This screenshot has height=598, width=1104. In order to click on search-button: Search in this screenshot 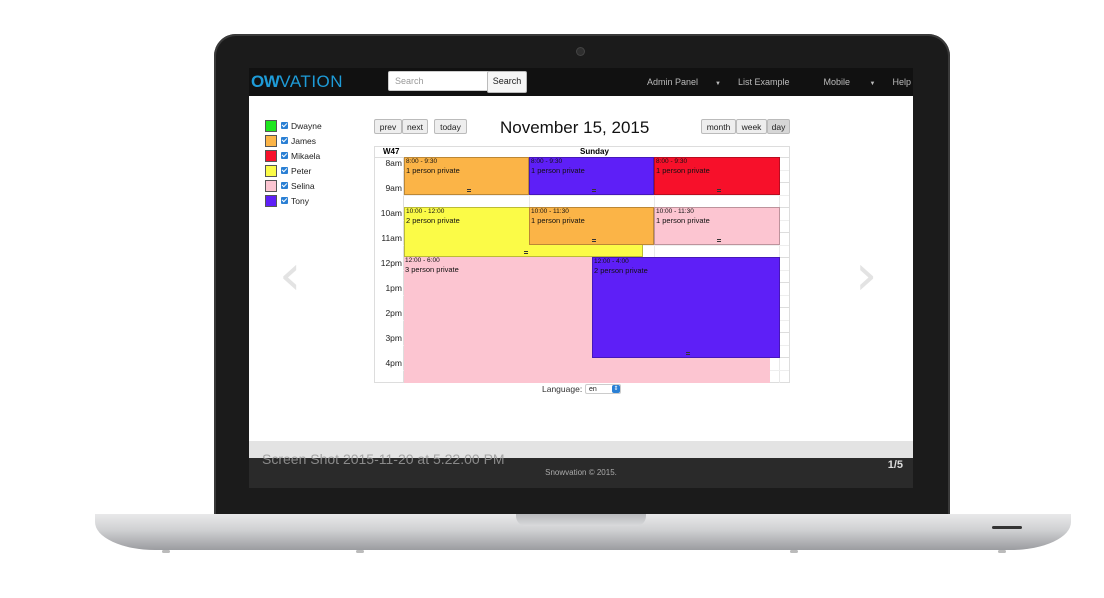, I will do `click(507, 82)`.